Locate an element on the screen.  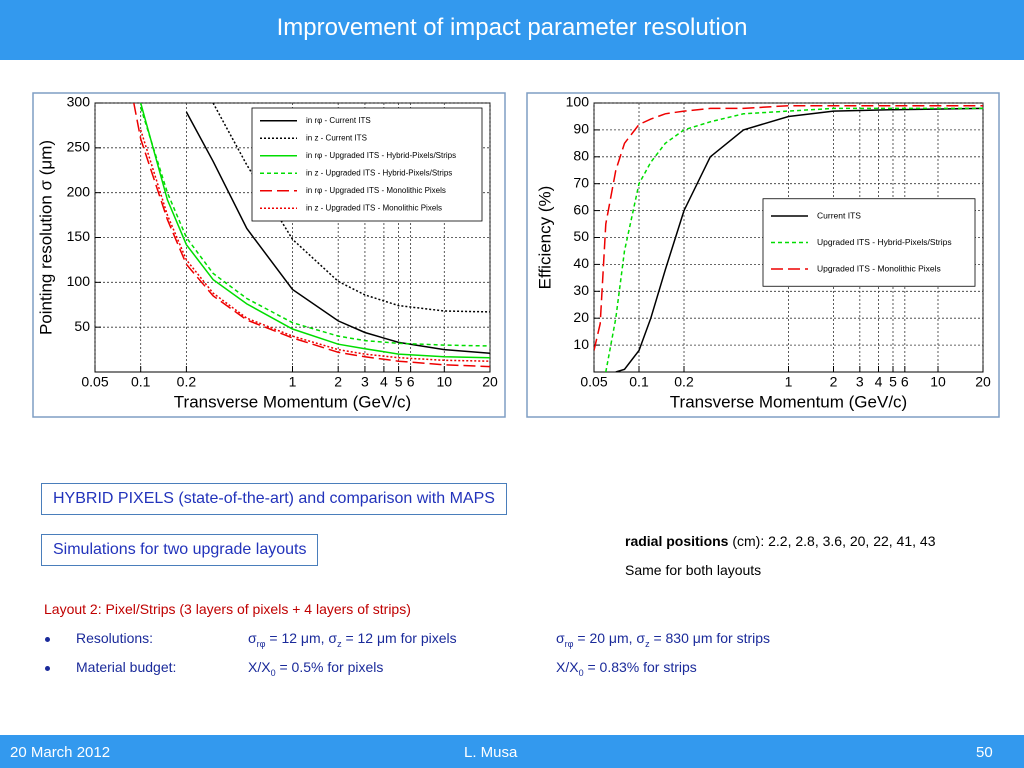
text-run: = 12 μm for pixels is located at coordinates (399, 638).